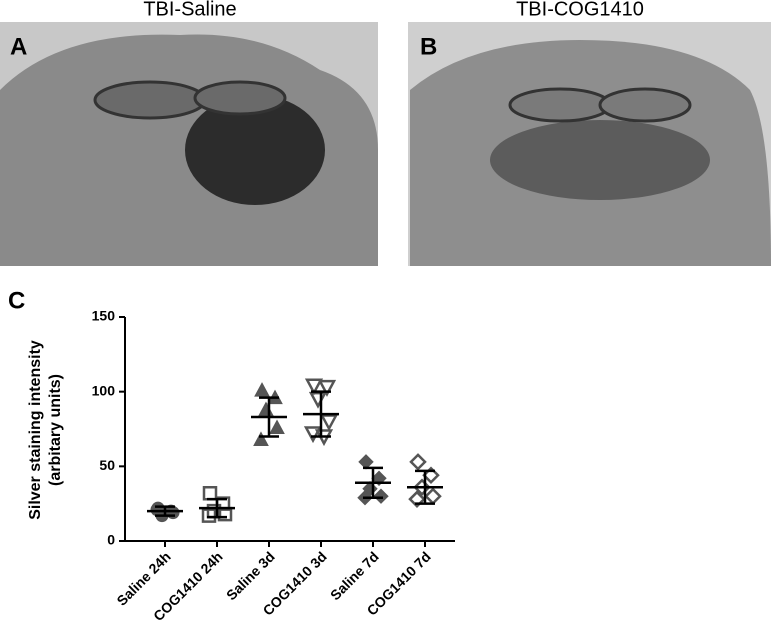  What do you see at coordinates (189, 10) in the screenshot?
I see `panel-title: TBI-Saline` at bounding box center [189, 10].